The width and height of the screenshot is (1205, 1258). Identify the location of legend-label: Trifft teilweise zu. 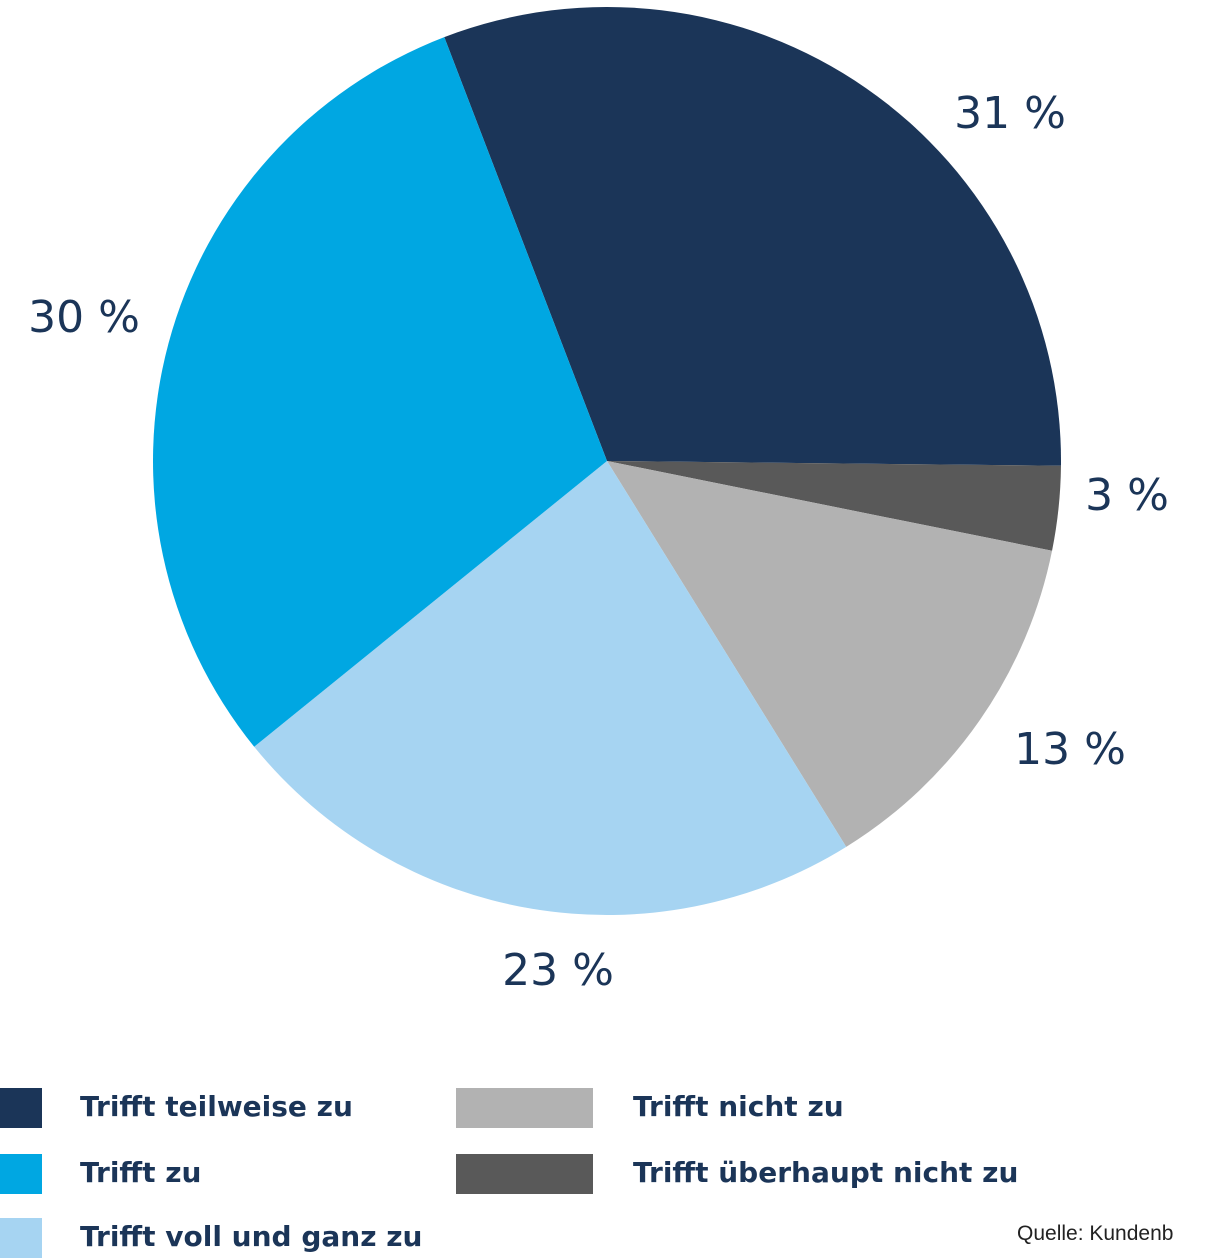
(216, 1106).